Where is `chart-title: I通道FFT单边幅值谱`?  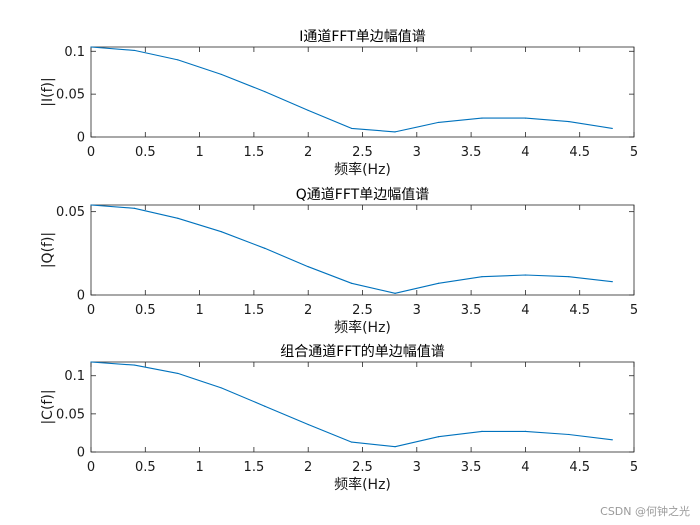
chart-title: I通道FFT单边幅值谱 is located at coordinates (362, 37).